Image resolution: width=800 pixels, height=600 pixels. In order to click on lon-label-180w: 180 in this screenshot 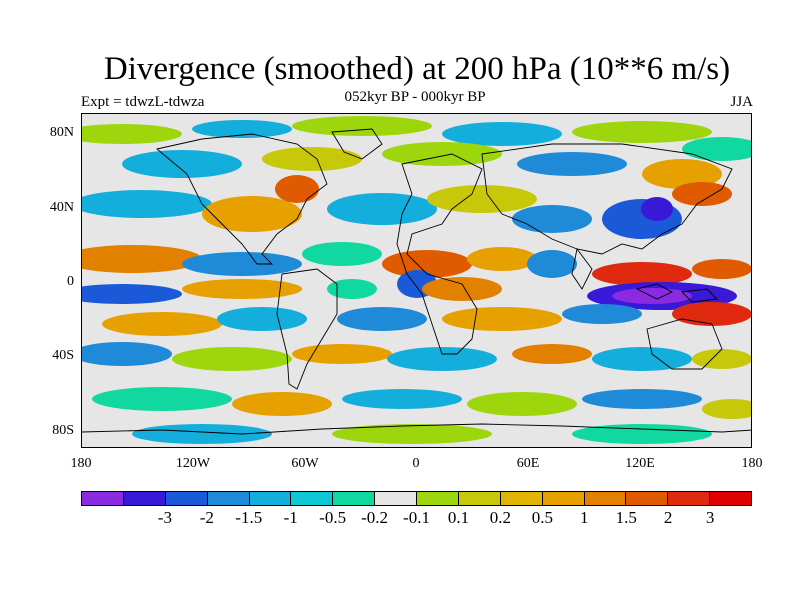, I will do `click(81, 463)`.